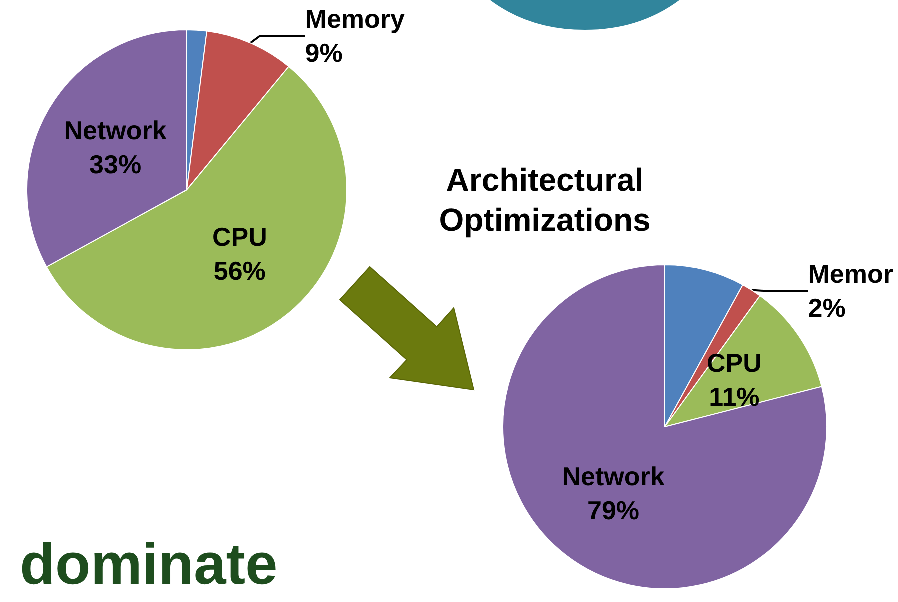 The image size is (898, 602). I want to click on data-label: 11%, so click(734, 397).